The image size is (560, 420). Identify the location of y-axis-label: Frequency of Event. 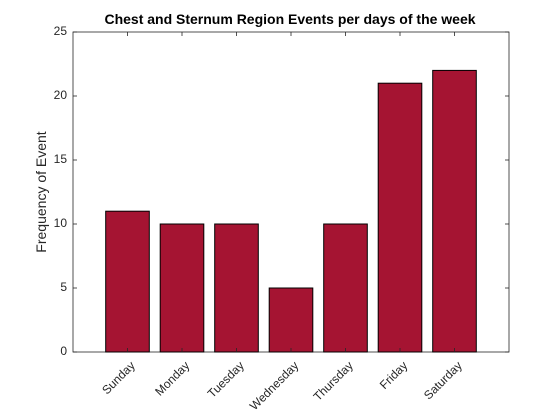
(41, 192).